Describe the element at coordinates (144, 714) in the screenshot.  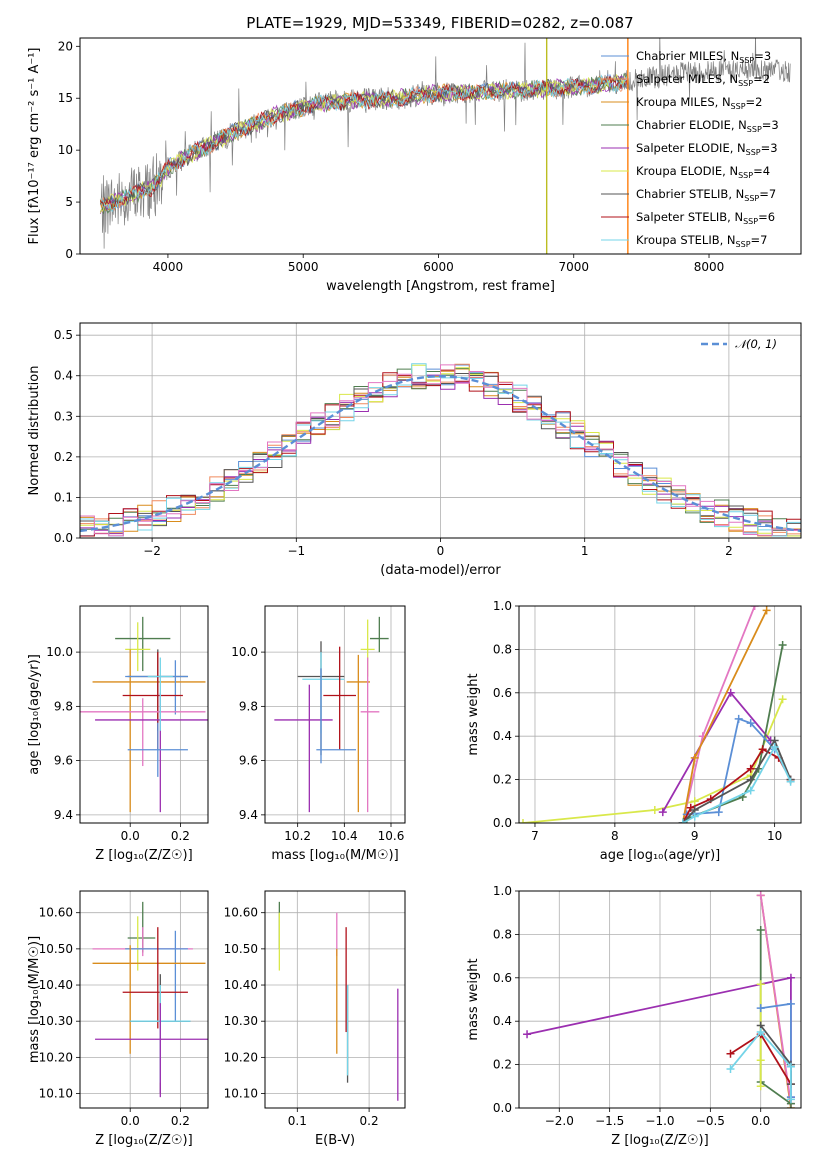
I see `plot-area` at that location.